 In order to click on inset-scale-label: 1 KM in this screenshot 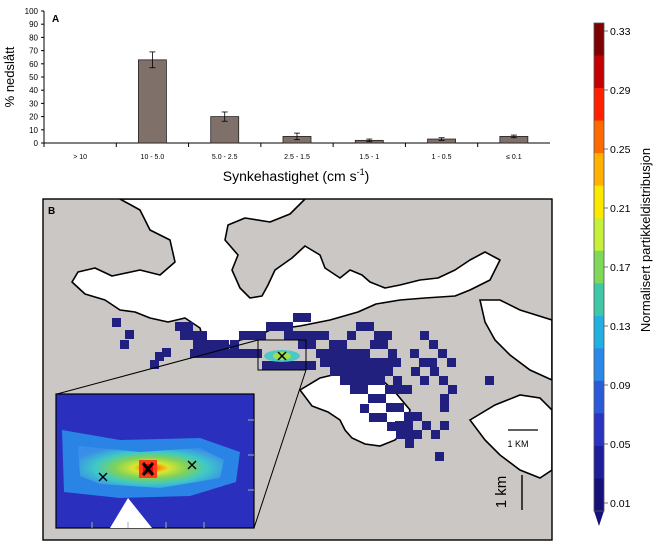, I will do `click(517, 444)`.